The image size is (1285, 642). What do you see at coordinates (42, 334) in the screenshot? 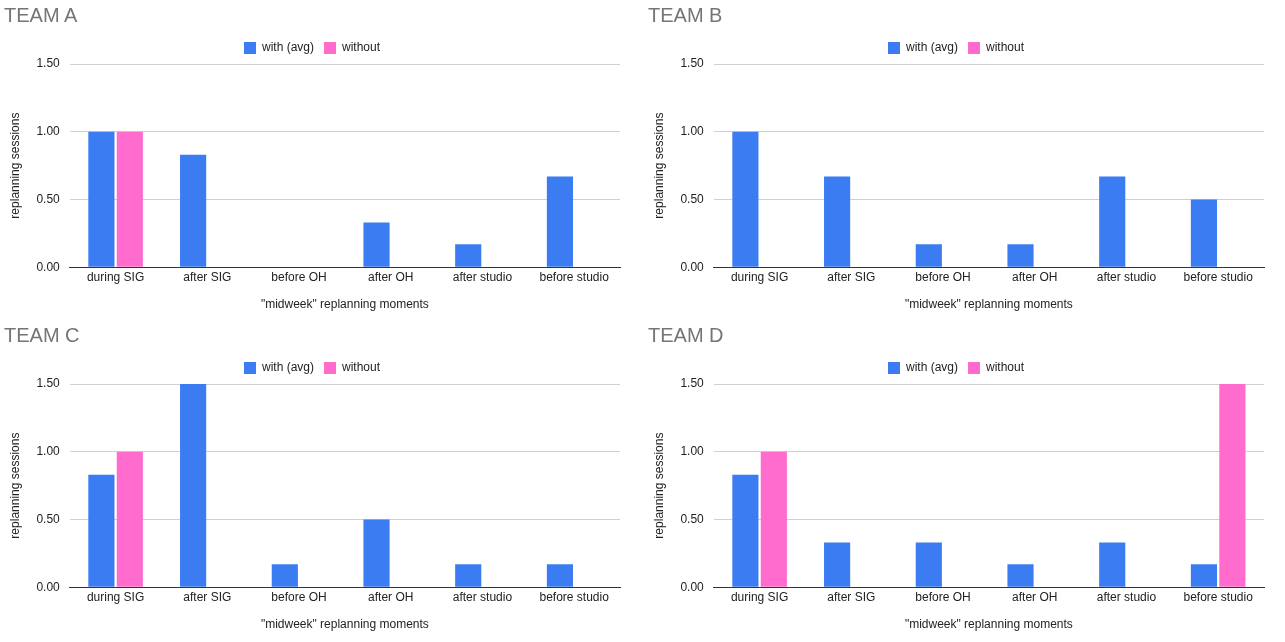
I see `chart-title: TEAM C` at bounding box center [42, 334].